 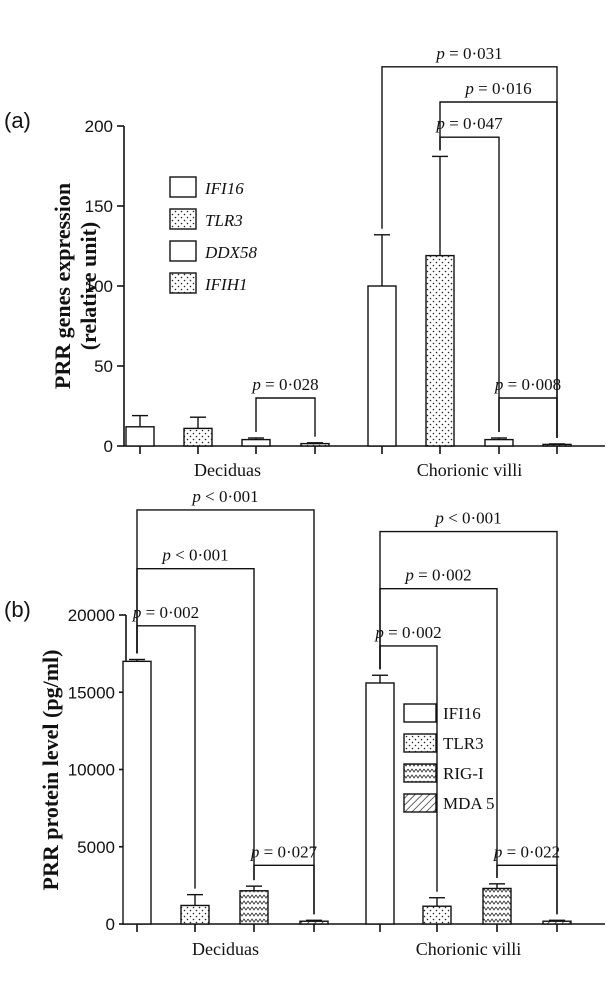 I want to click on p-value-label: p = 0·031, so click(x=468, y=53).